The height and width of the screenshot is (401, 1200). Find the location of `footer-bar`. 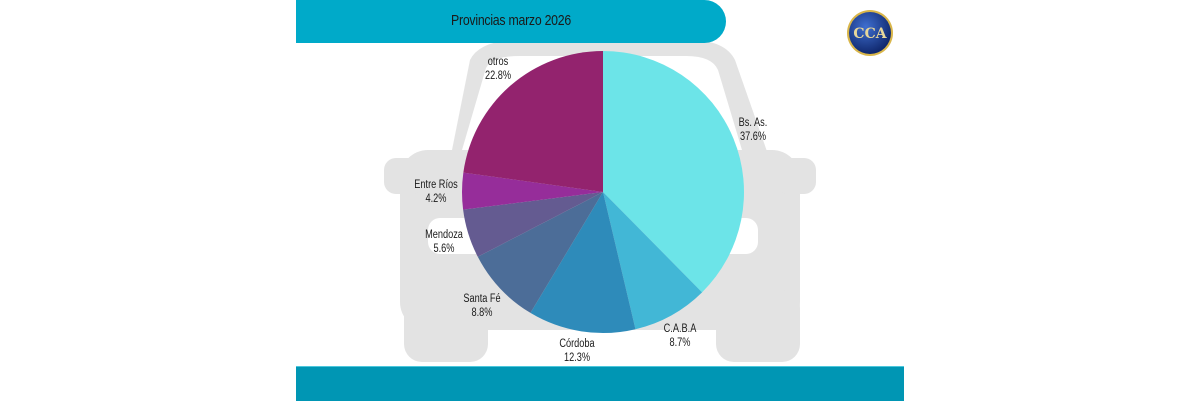

footer-bar is located at coordinates (600, 383).